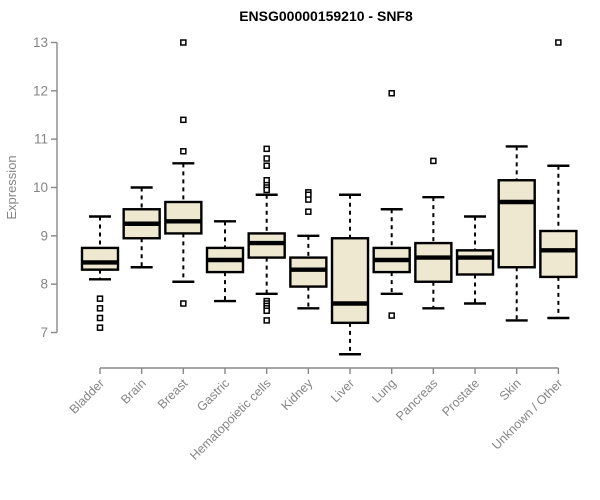 The height and width of the screenshot is (500, 600). I want to click on y-tick-label: 7, so click(44, 332).